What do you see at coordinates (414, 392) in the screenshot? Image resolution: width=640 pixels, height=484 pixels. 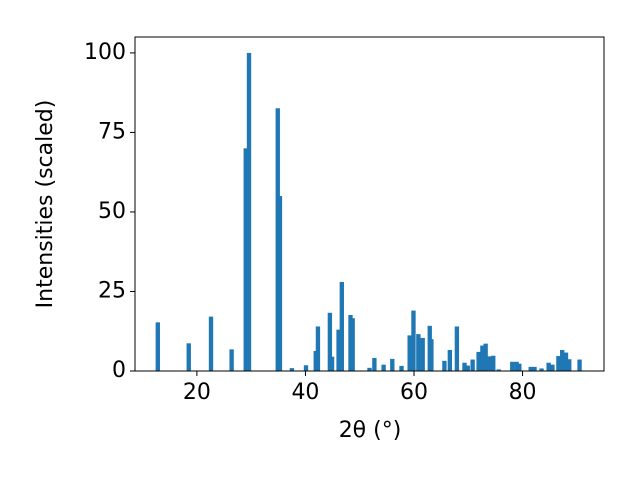 I see `x-tick-label: 60` at bounding box center [414, 392].